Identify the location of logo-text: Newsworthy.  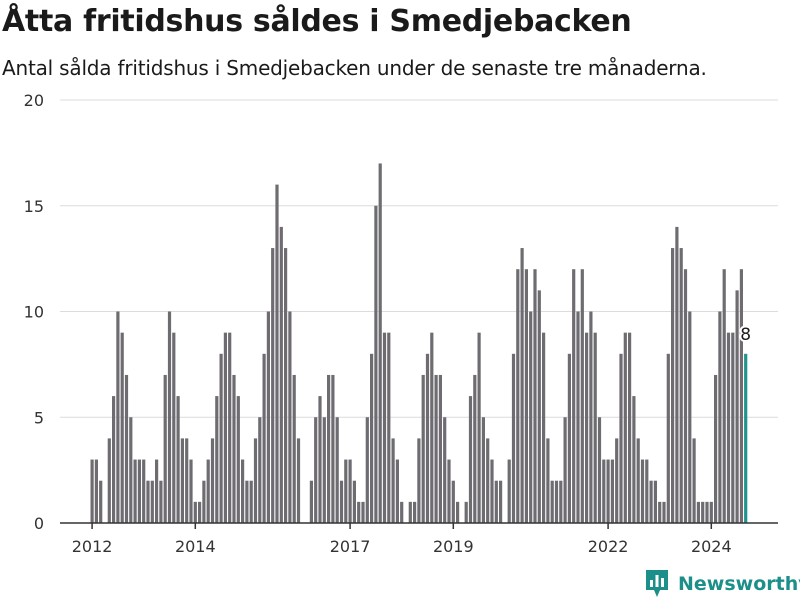
(739, 584).